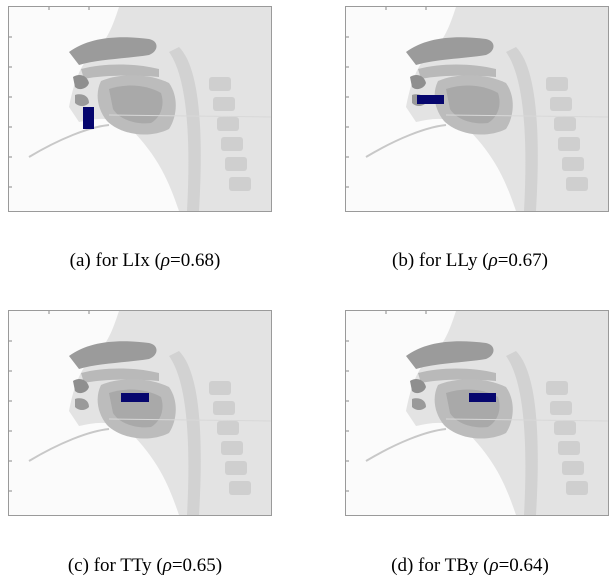  What do you see at coordinates (115, 565) in the screenshot?
I see `caption-text: (c) for TTy (` at bounding box center [115, 565].